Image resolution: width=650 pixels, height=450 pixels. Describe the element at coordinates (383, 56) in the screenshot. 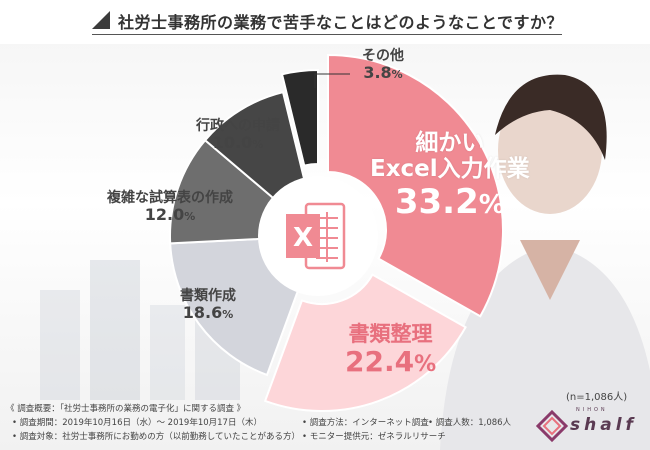

I see `slice-category: その他` at that location.